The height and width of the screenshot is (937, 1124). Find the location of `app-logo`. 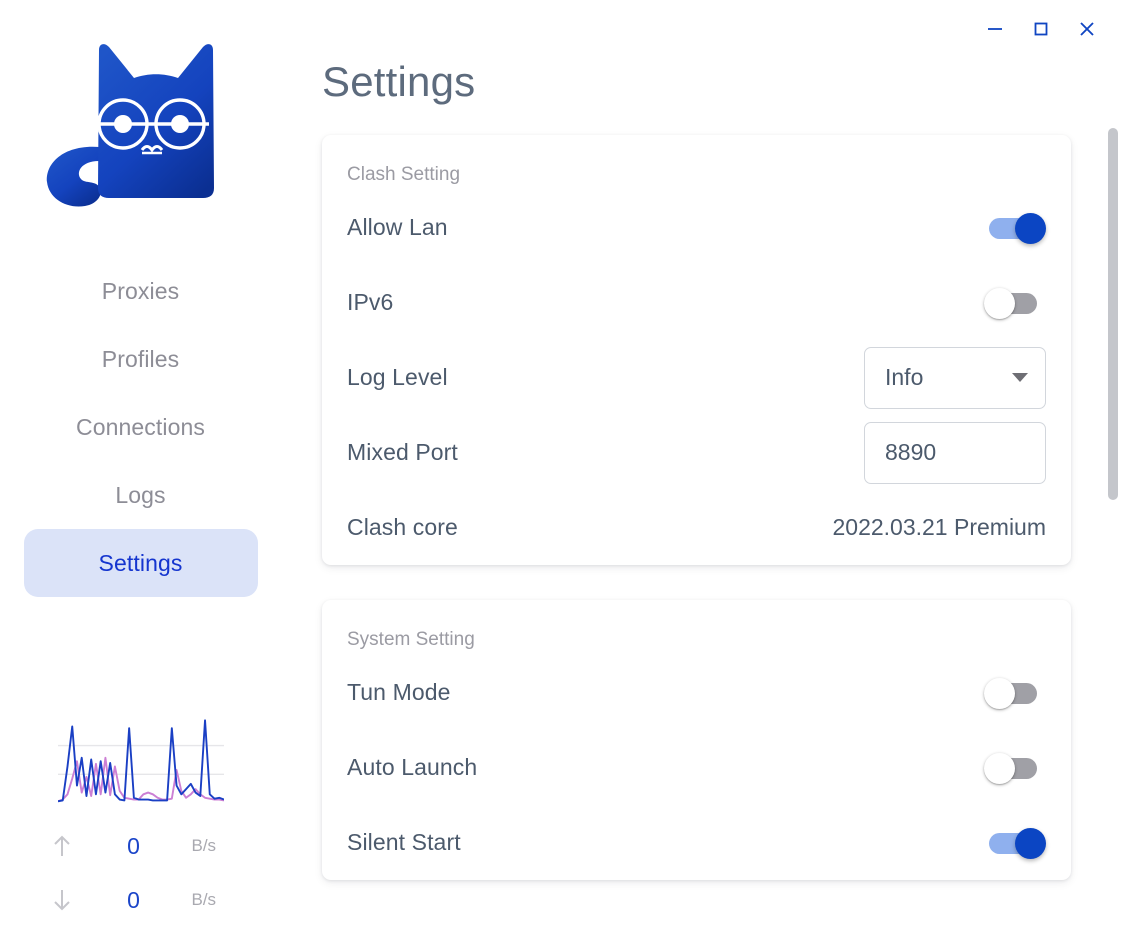

app-logo is located at coordinates (141, 124).